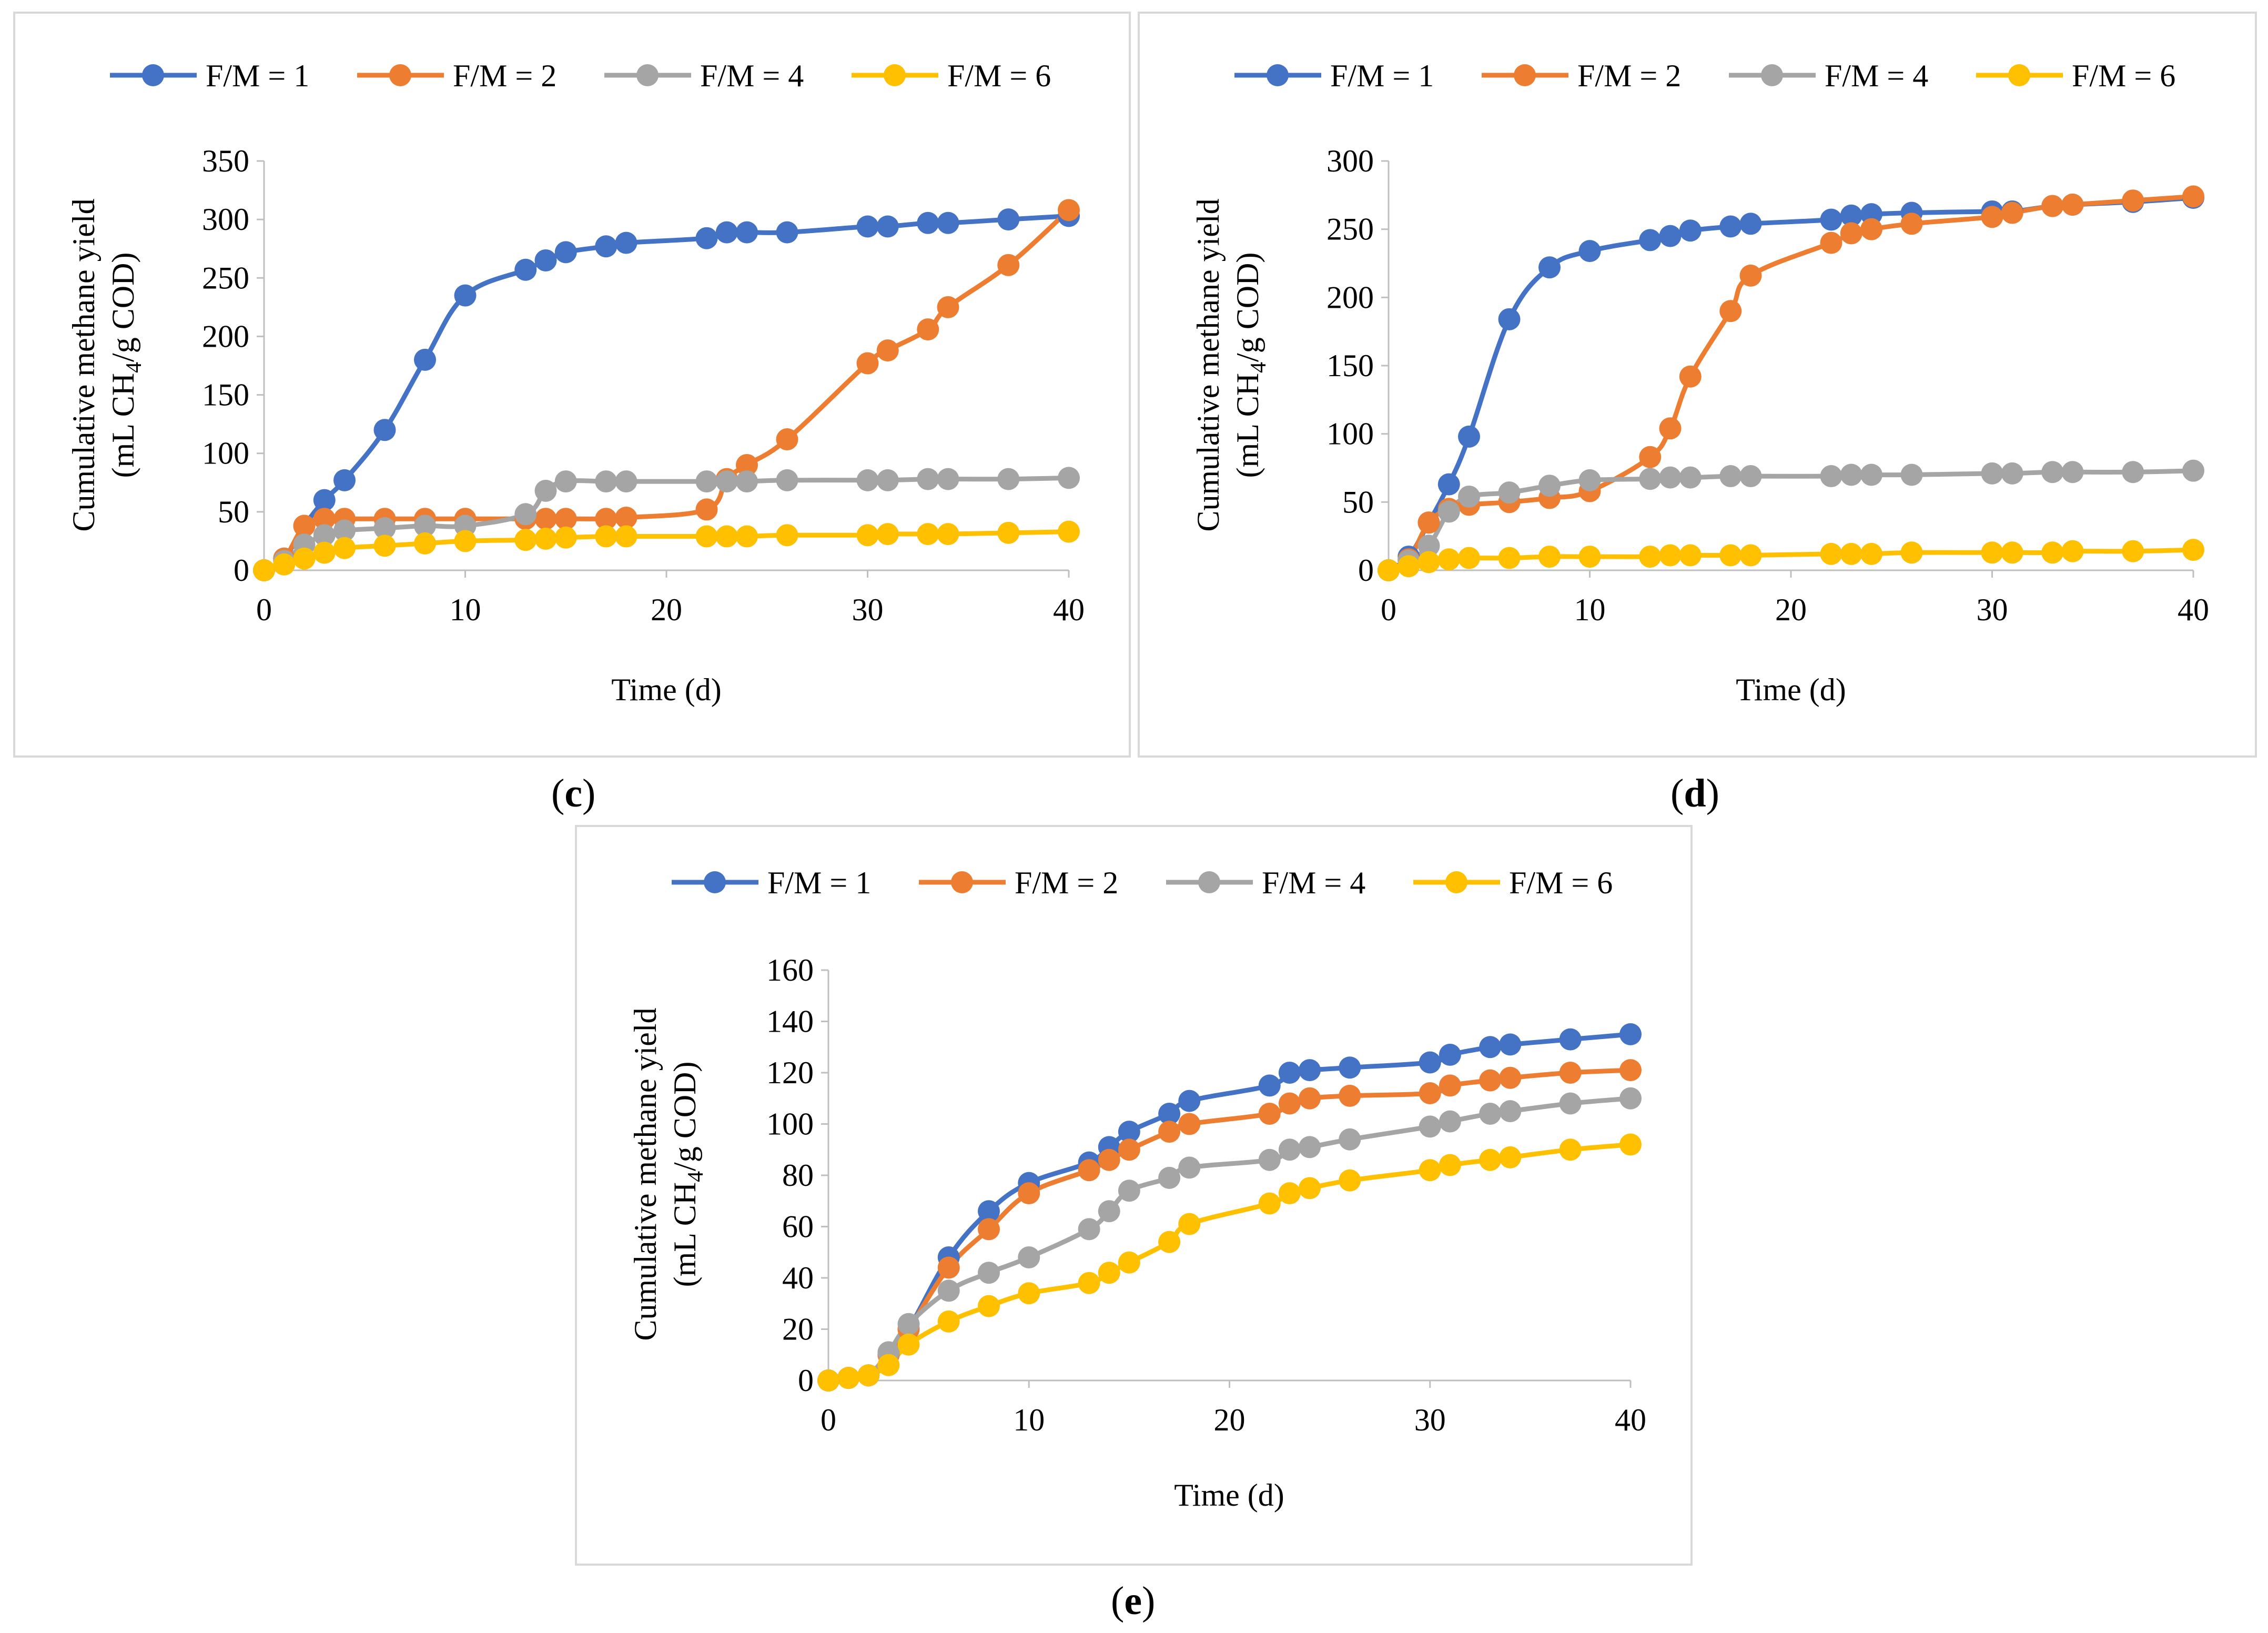 The width and height of the screenshot is (2268, 1633). What do you see at coordinates (1350, 365) in the screenshot?
I see `y-tick-label: 150` at bounding box center [1350, 365].